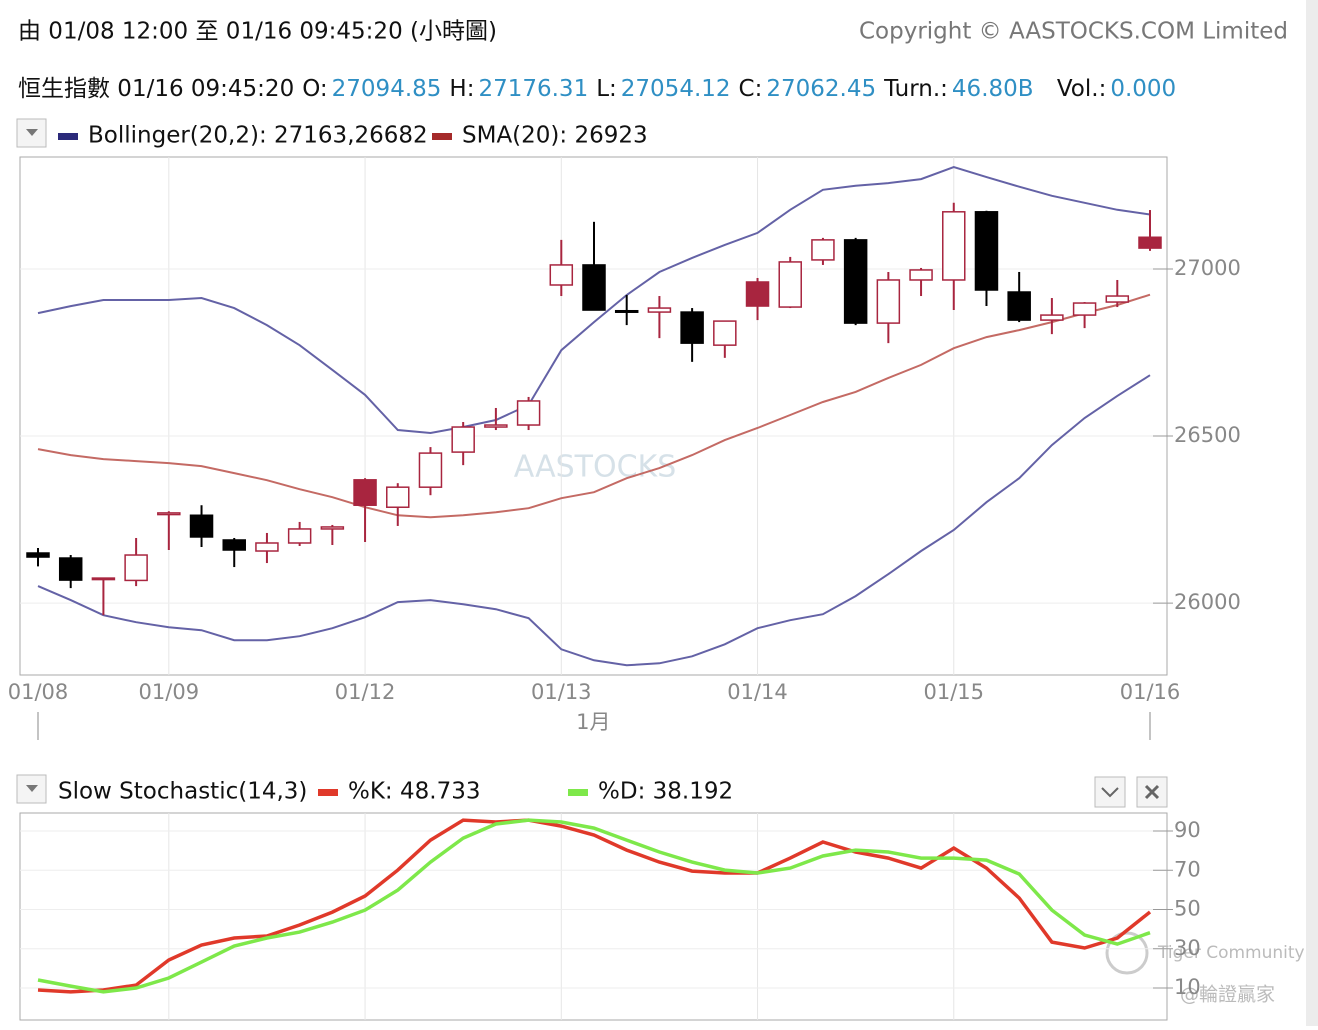 Image resolution: width=1318 pixels, height=1030 pixels. What do you see at coordinates (156, 89) in the screenshot?
I see `quote-part: 恒生指數 01/16 09:45:20` at bounding box center [156, 89].